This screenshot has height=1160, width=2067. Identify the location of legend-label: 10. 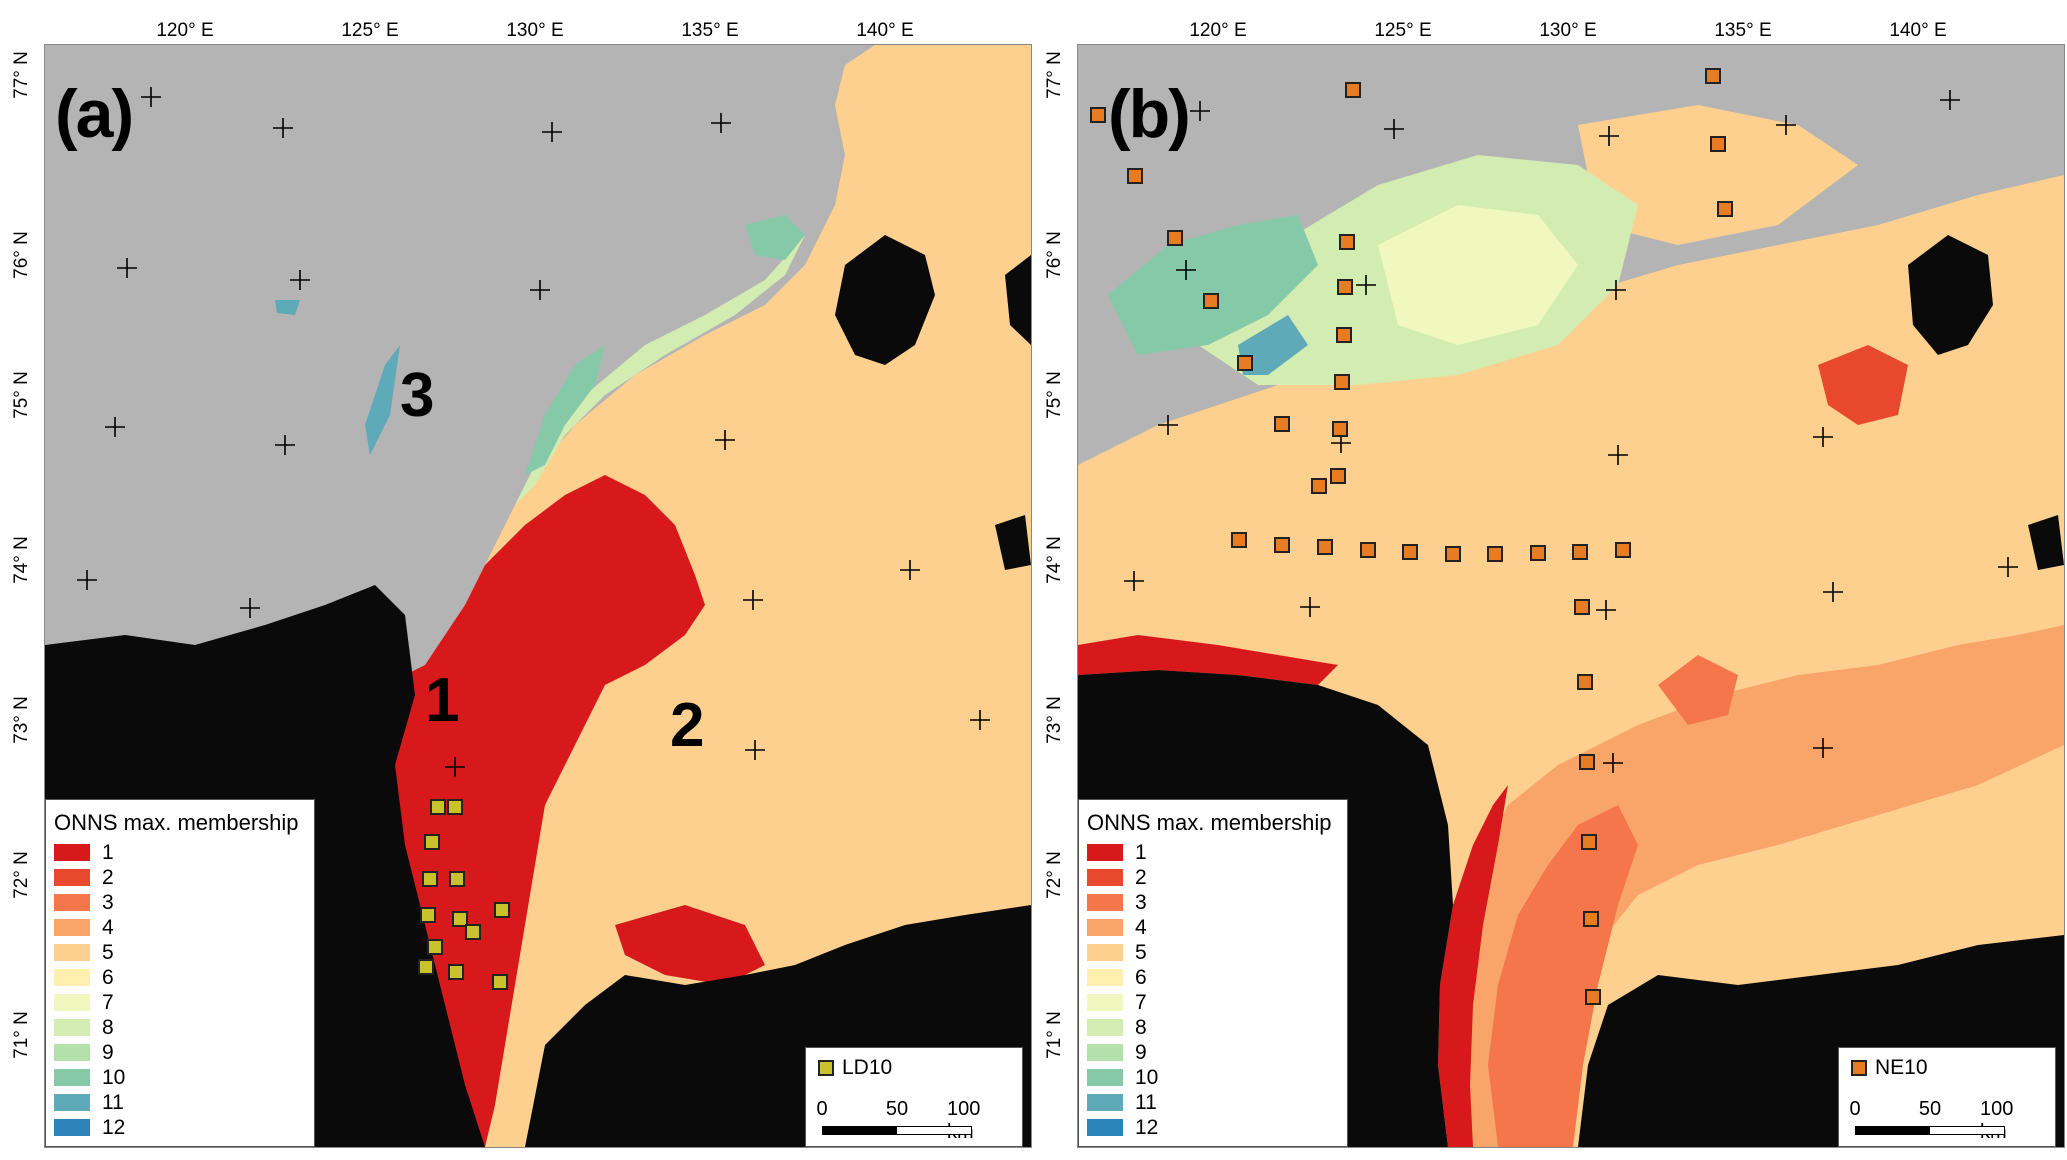
(114, 1077).